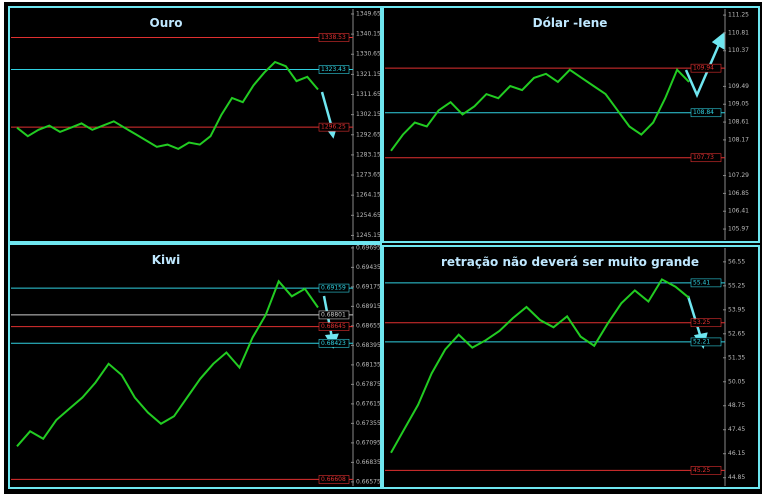 The height and width of the screenshot is (500, 764). I want to click on y-tick-label: 44.85, so click(736, 477).